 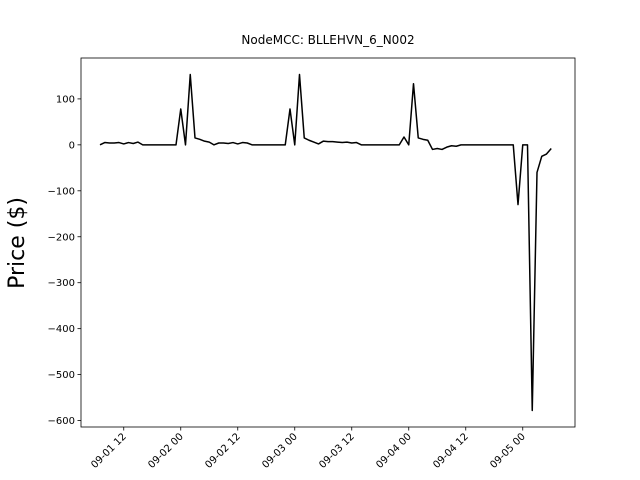 What do you see at coordinates (327, 40) in the screenshot?
I see `chart-title: NodeMCC: BLLEHVN_6_N002` at bounding box center [327, 40].